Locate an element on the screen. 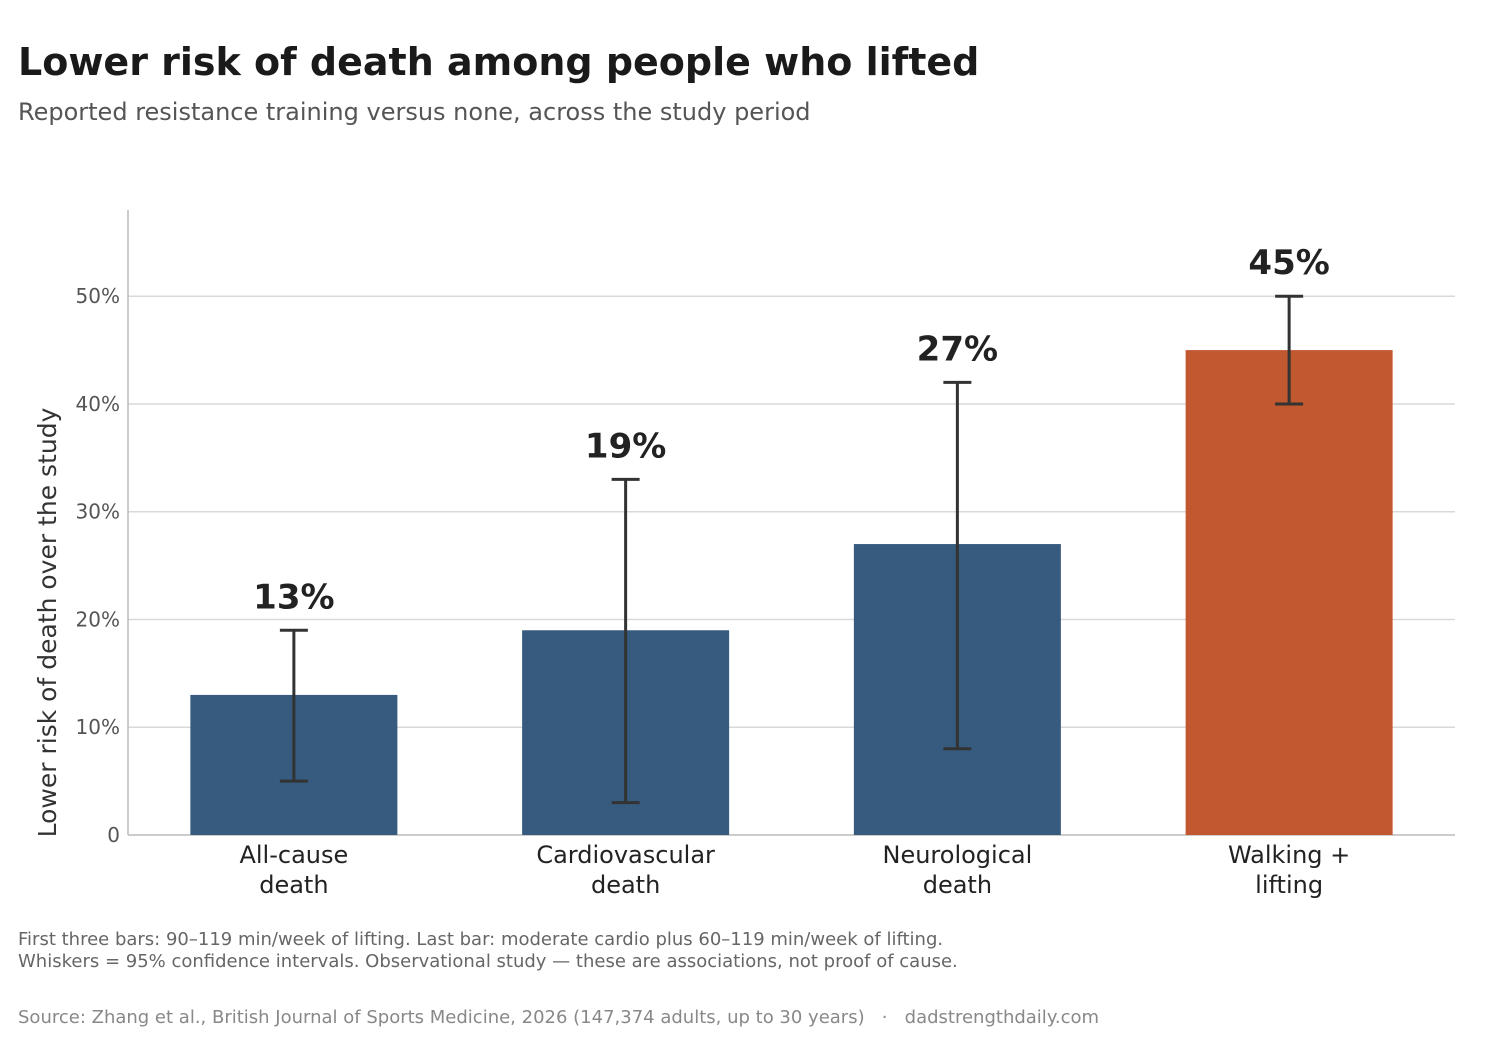 This screenshot has width=1500, height=1050. value-label-1: 13% is located at coordinates (293, 597).